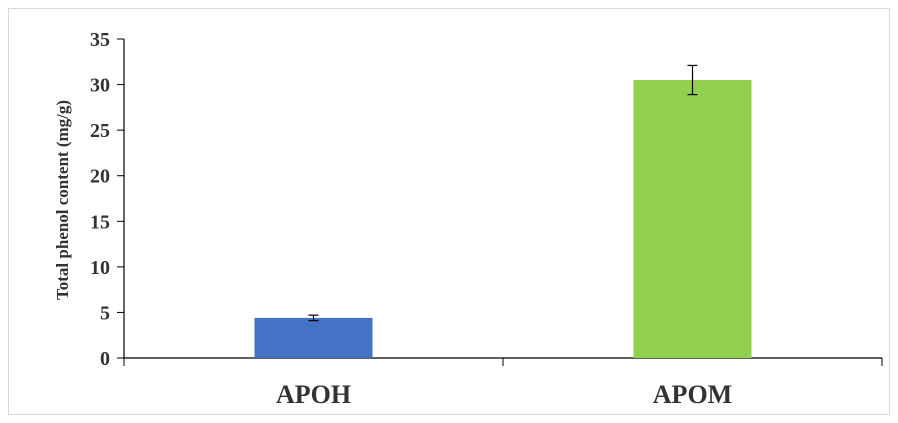 The width and height of the screenshot is (898, 423). Describe the element at coordinates (313, 337) in the screenshot. I see `bar-apoh` at that location.